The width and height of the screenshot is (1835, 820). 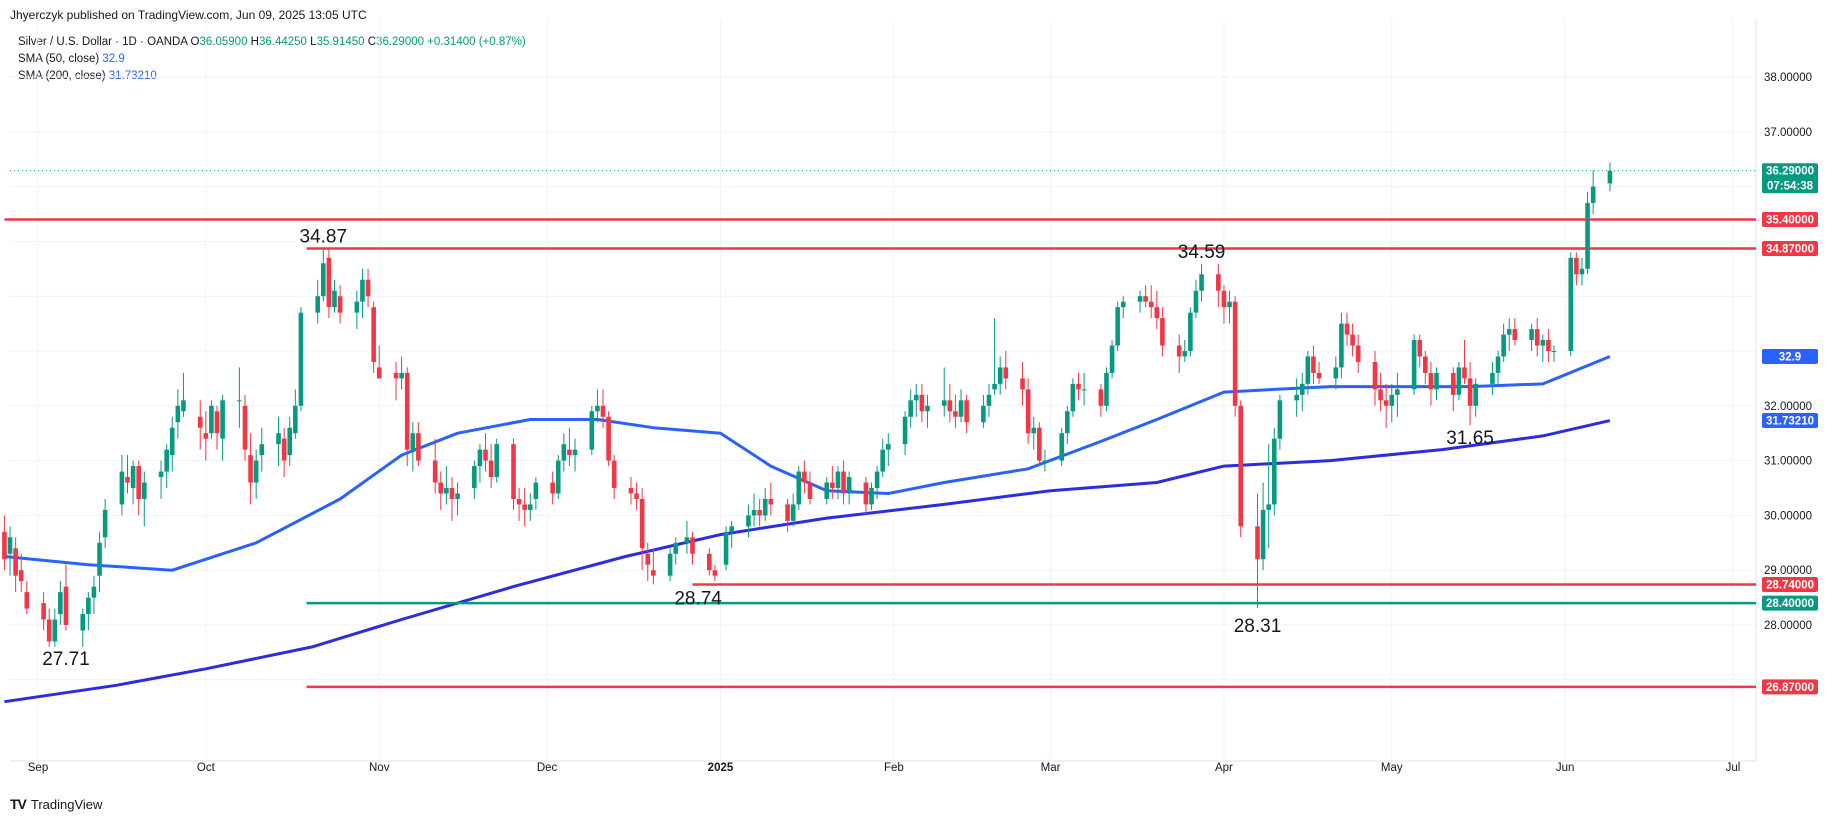 I want to click on x-tick-label: Mar, so click(x=1051, y=768).